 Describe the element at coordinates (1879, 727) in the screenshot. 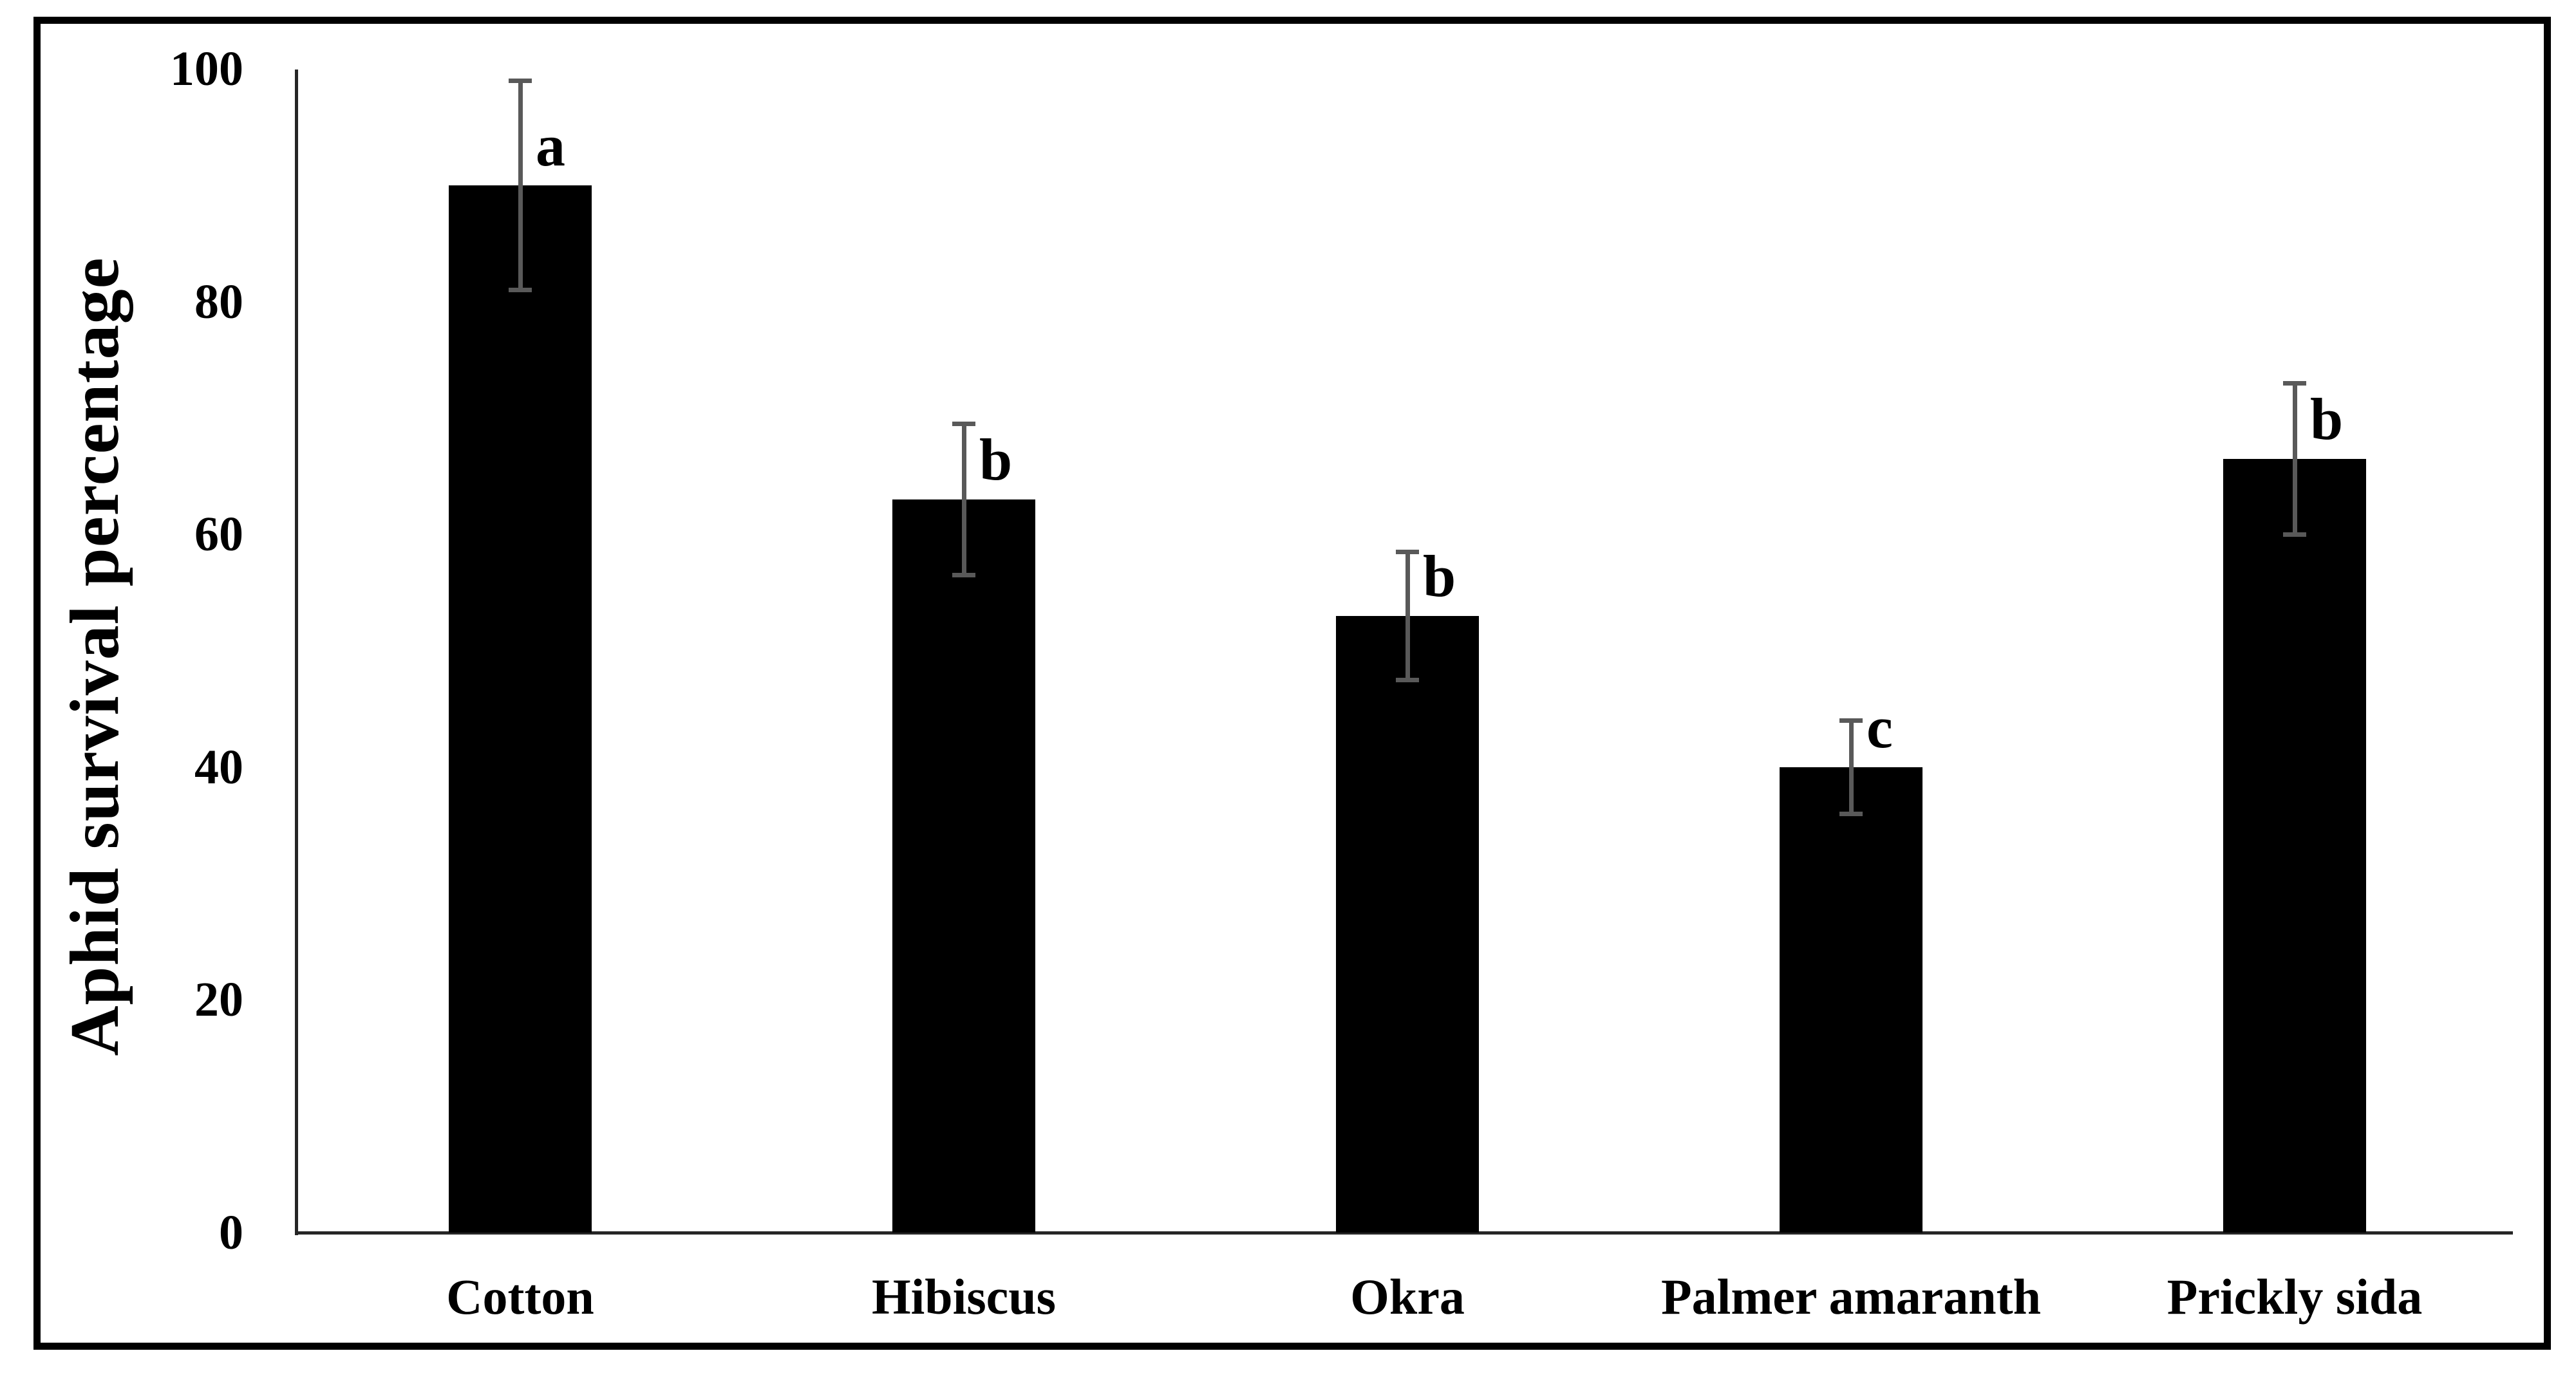

I see `significance-letter-palmer-amaranth: c` at that location.